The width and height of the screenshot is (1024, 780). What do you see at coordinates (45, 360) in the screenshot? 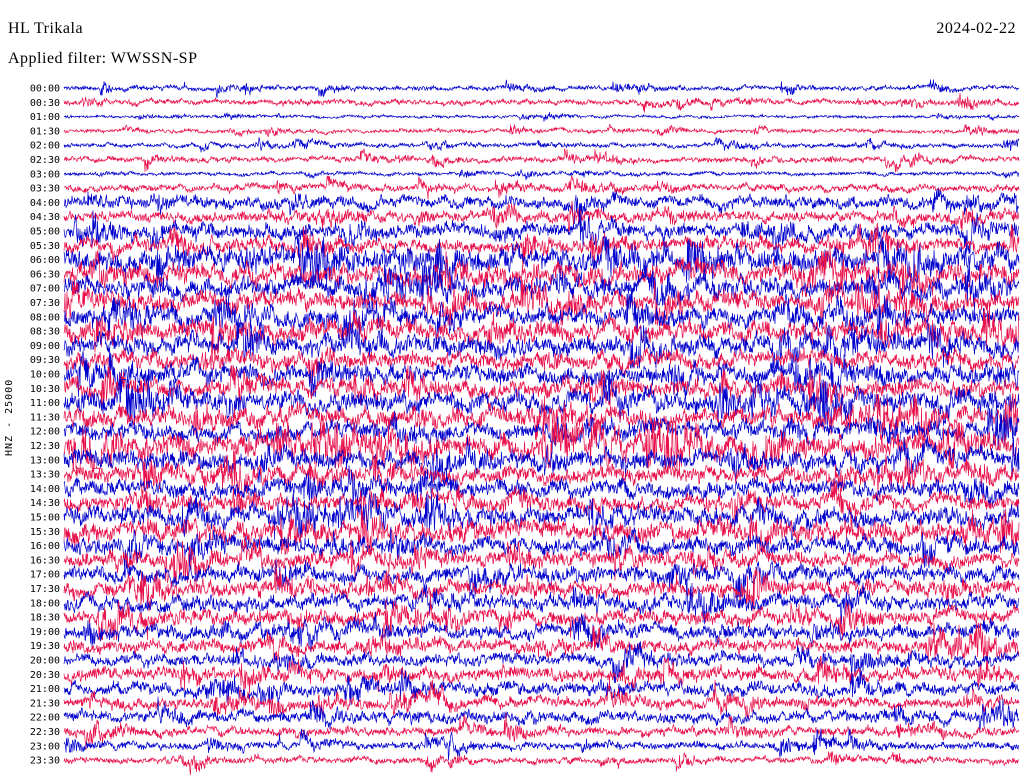
I see `time-label: 09:30` at bounding box center [45, 360].